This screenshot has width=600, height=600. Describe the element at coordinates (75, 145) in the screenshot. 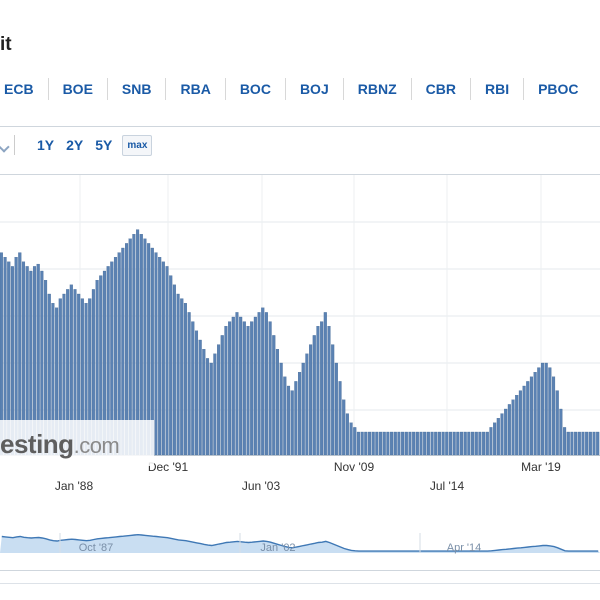

I see `range-button-2y: 2Y` at that location.